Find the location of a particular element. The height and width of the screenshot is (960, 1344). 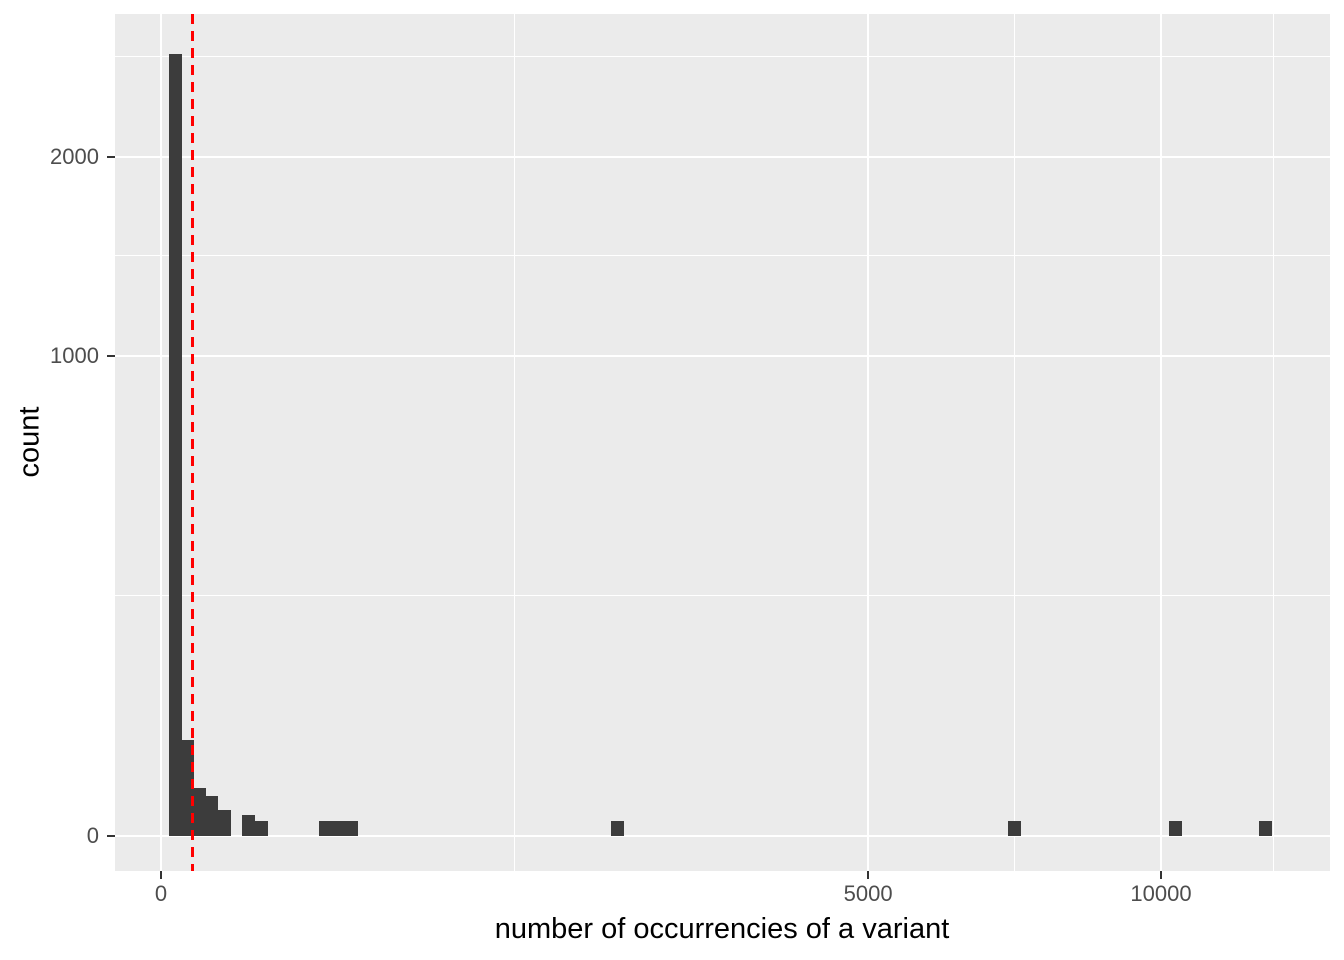

x-tick-label: 0 is located at coordinates (161, 893).